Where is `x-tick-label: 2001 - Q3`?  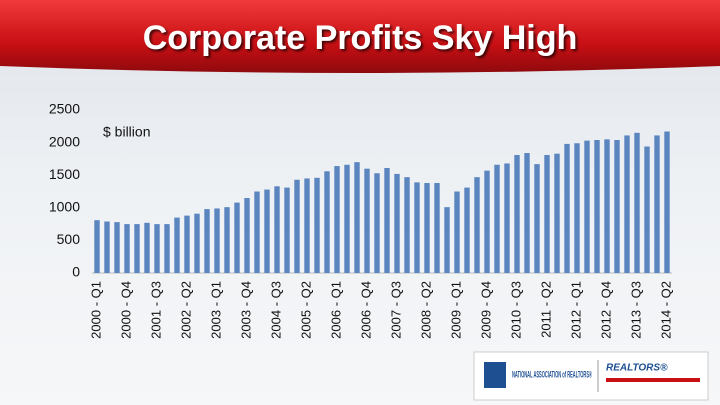
x-tick-label: 2001 - Q3 is located at coordinates (155, 310).